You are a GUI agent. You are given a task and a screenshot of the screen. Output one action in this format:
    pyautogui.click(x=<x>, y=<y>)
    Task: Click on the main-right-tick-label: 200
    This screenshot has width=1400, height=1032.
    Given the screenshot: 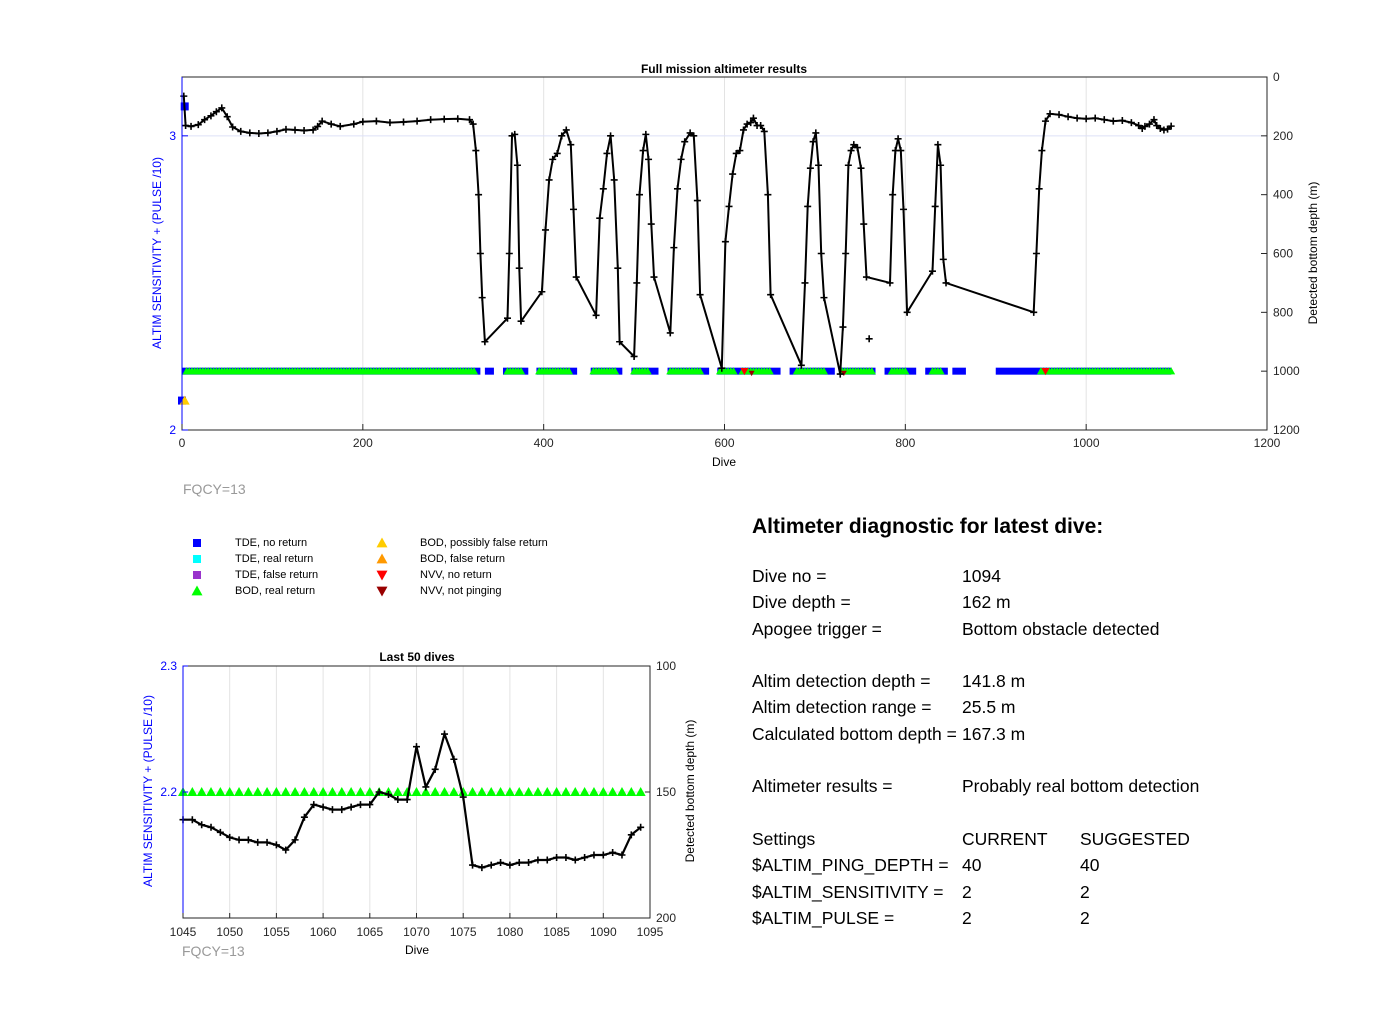 What is the action you would take?
    pyautogui.click(x=1283, y=136)
    